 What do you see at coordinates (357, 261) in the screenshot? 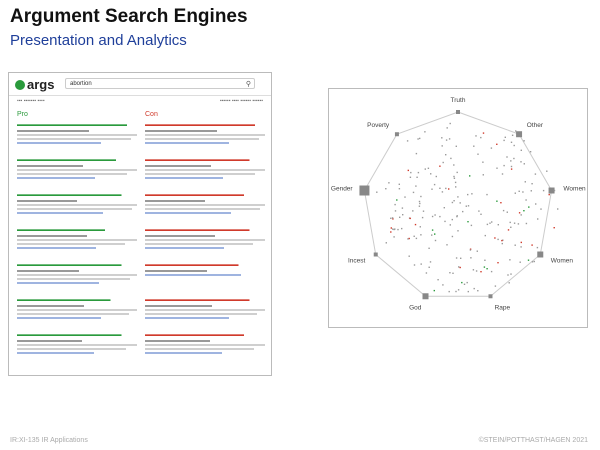
I see `axis-label: Incest` at bounding box center [357, 261].